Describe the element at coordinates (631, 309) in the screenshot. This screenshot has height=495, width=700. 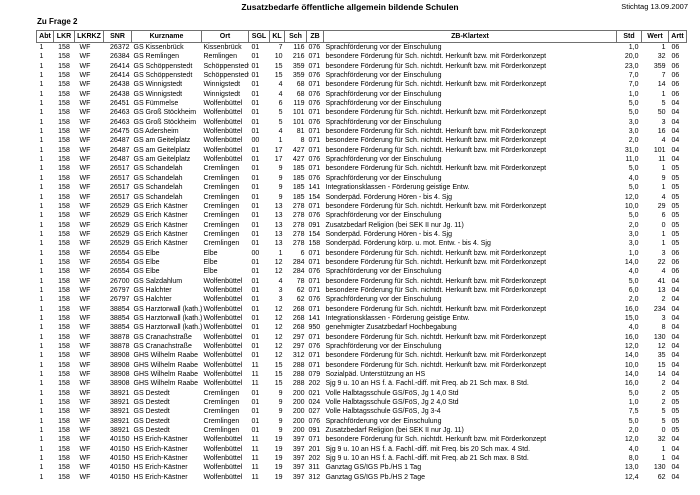
I see `cell-std: 16,0` at that location.